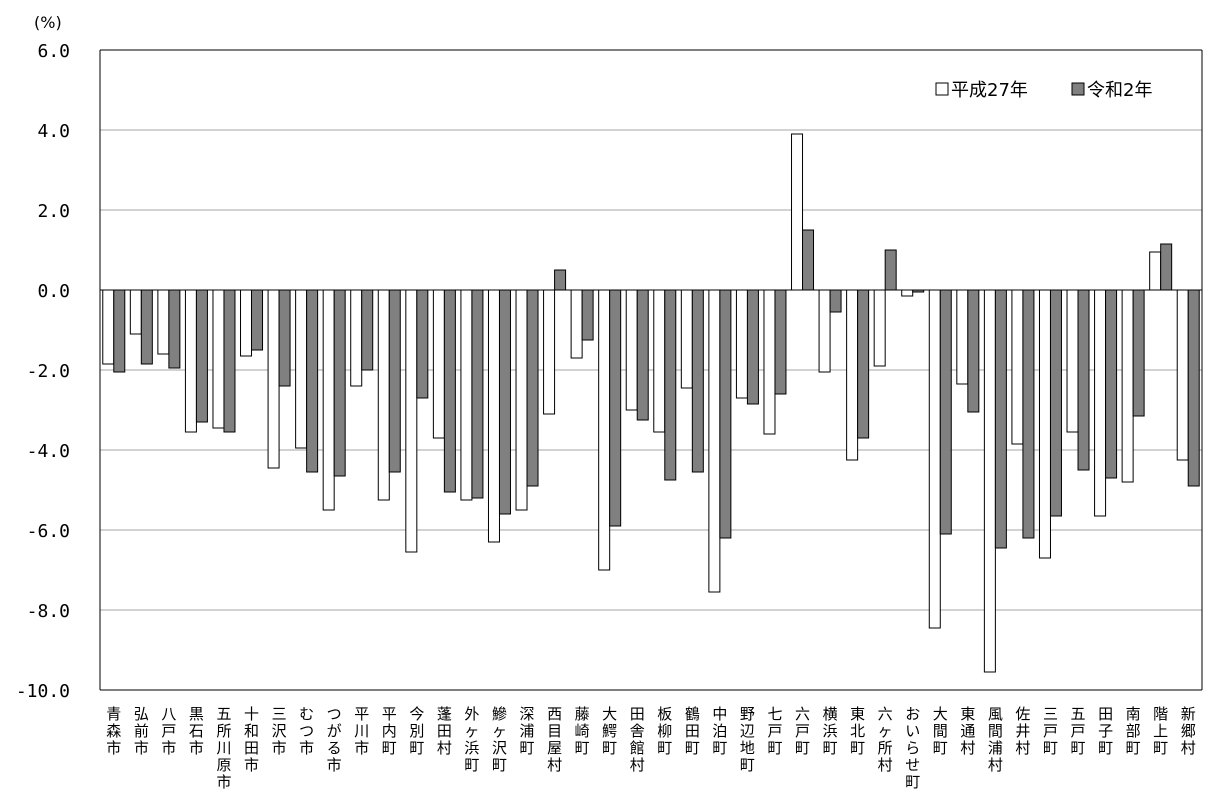  Describe the element at coordinates (43, 691) in the screenshot. I see `y-tick-label: -10.0` at that location.